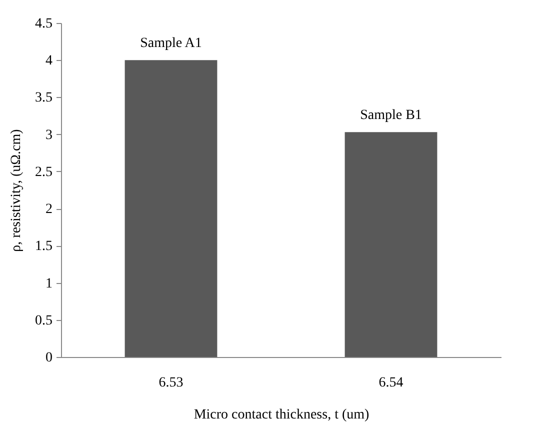  What do you see at coordinates (43, 246) in the screenshot?
I see `y-tick-label: 1.5` at bounding box center [43, 246].